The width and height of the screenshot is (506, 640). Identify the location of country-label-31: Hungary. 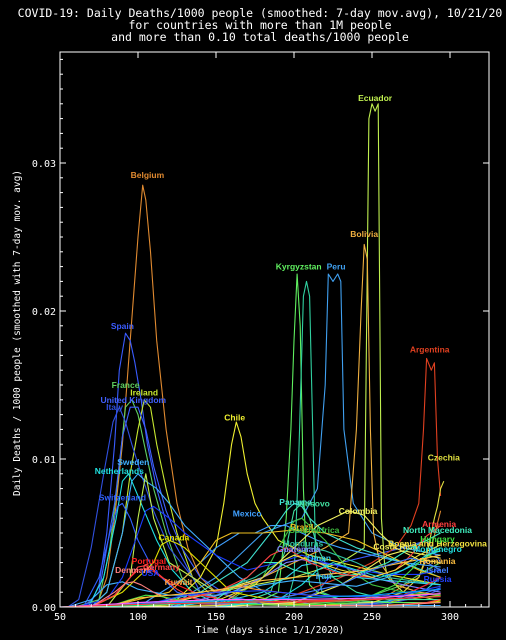
(437, 539).